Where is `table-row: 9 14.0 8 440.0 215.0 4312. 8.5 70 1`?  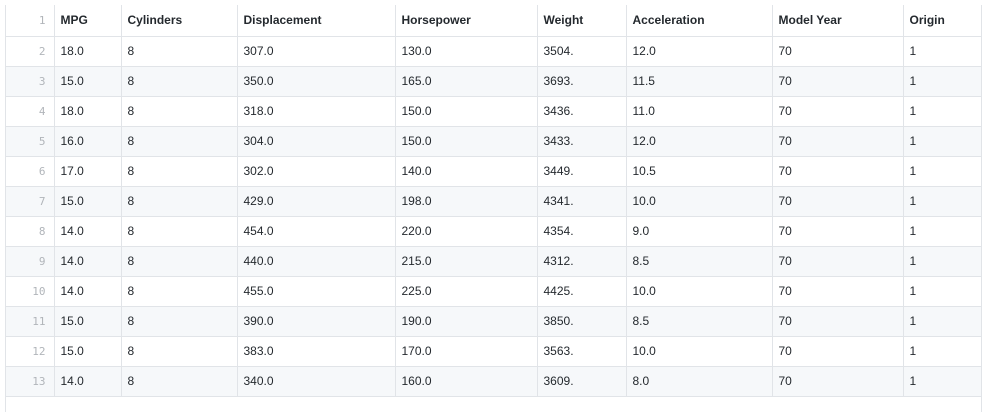
table-row: 9 14.0 8 440.0 215.0 4312. 8.5 70 1 is located at coordinates (493, 261).